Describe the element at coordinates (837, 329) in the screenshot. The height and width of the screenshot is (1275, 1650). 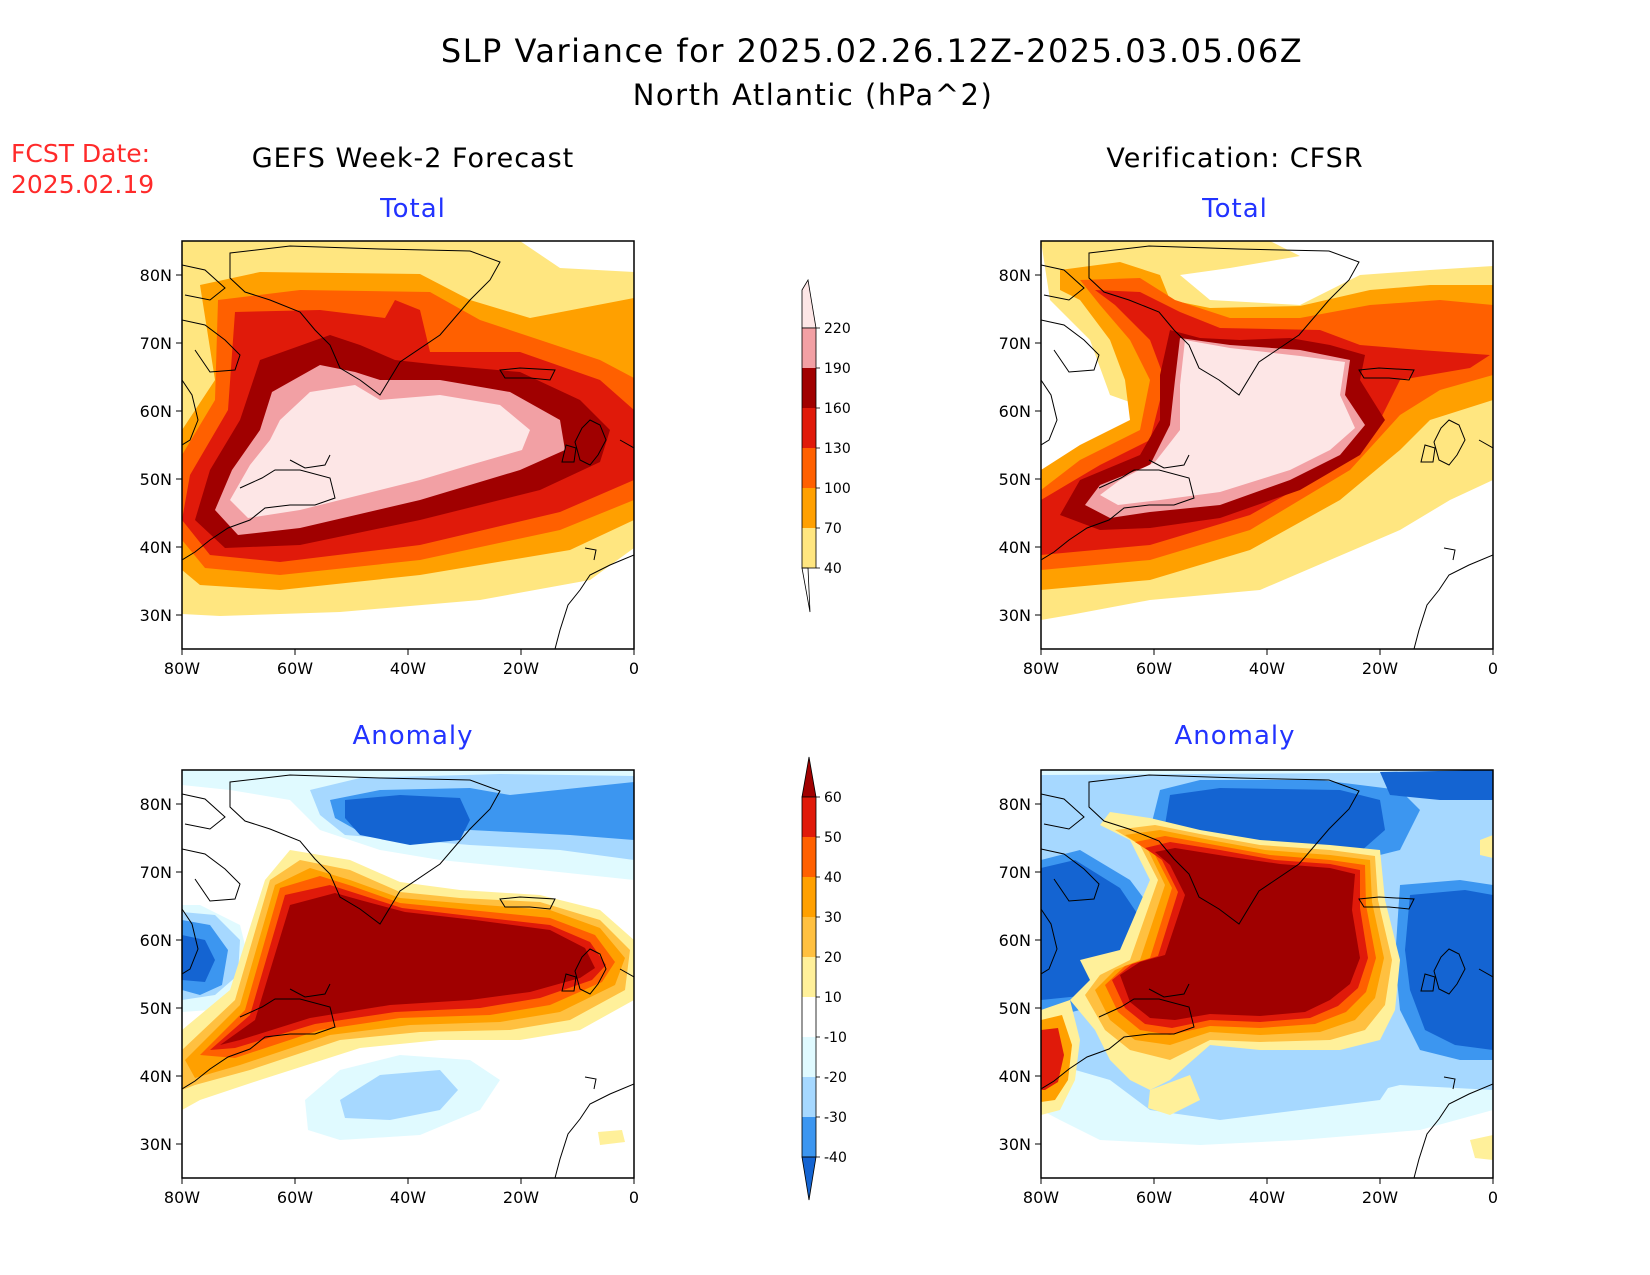
I see `colorbar-label: 220` at that location.